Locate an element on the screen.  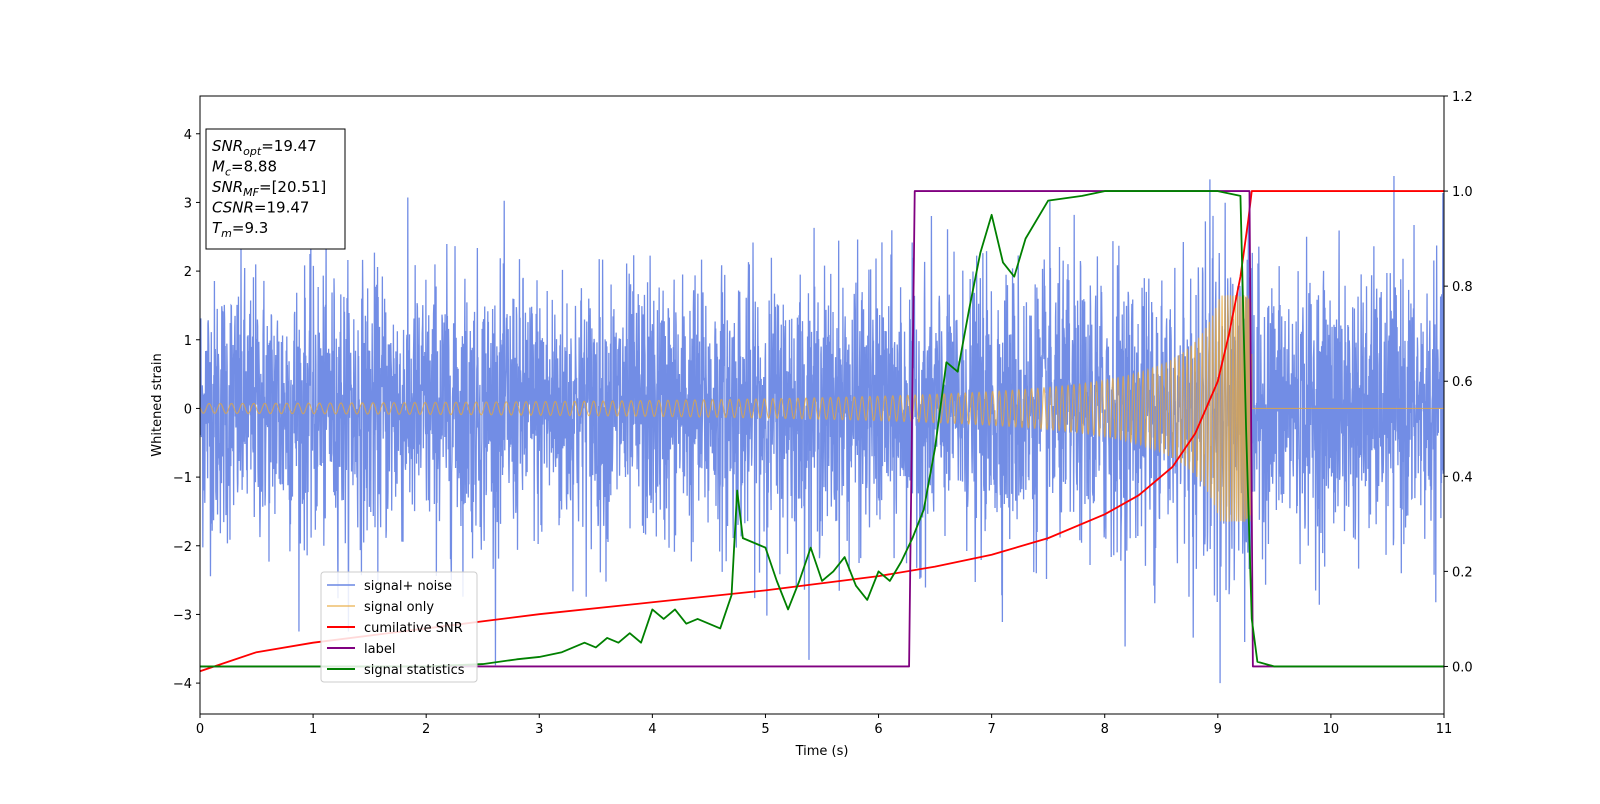
annotation-subscript: c is located at coordinates (228, 172).